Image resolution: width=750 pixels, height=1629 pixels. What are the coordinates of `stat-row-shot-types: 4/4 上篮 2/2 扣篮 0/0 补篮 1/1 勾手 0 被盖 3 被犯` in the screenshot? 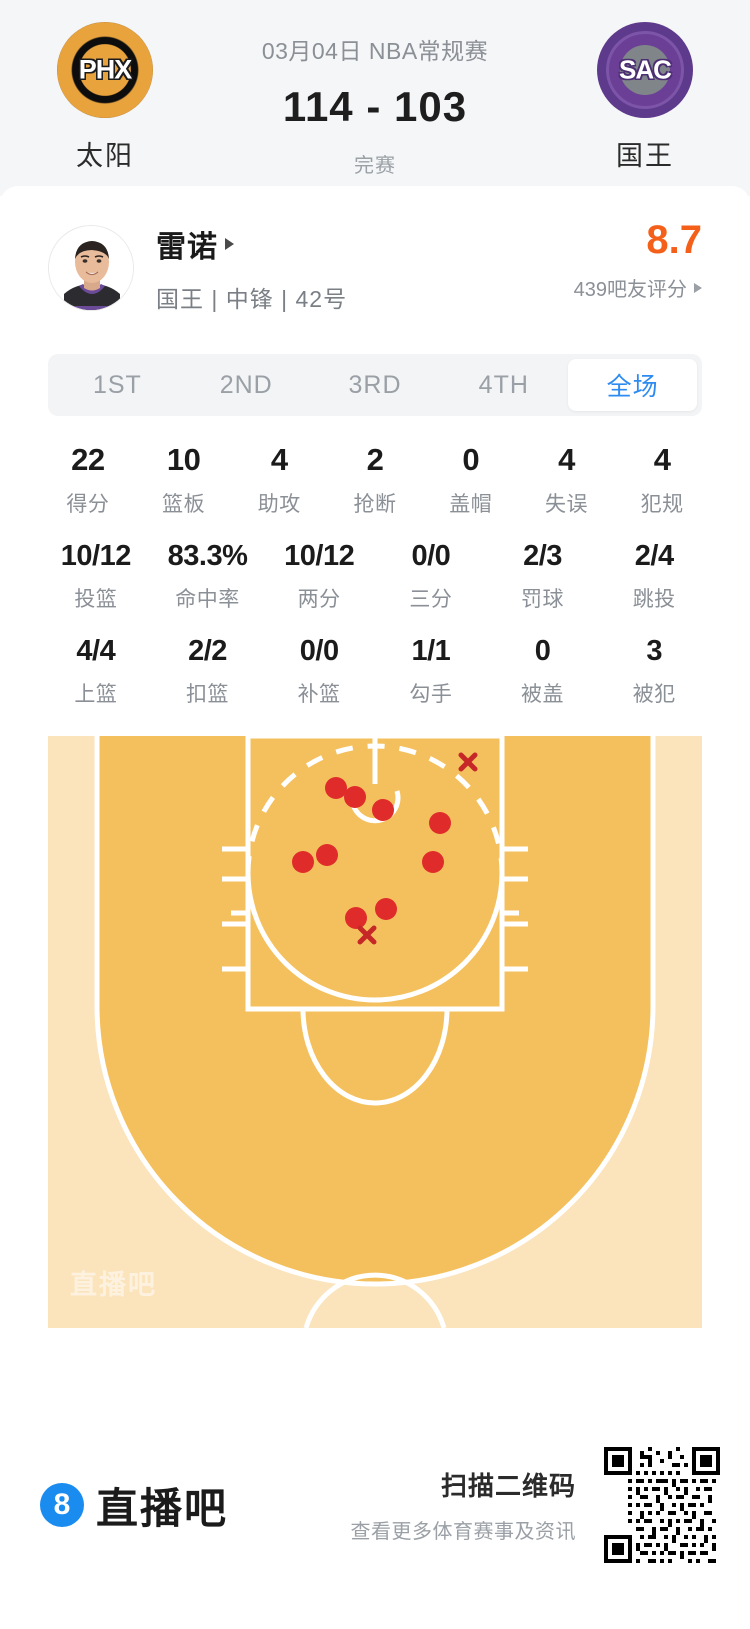 It's located at (375, 671).